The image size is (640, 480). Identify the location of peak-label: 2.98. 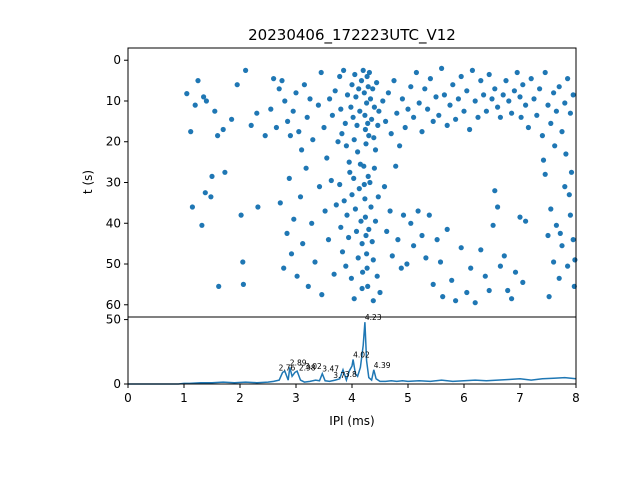
(307, 367).